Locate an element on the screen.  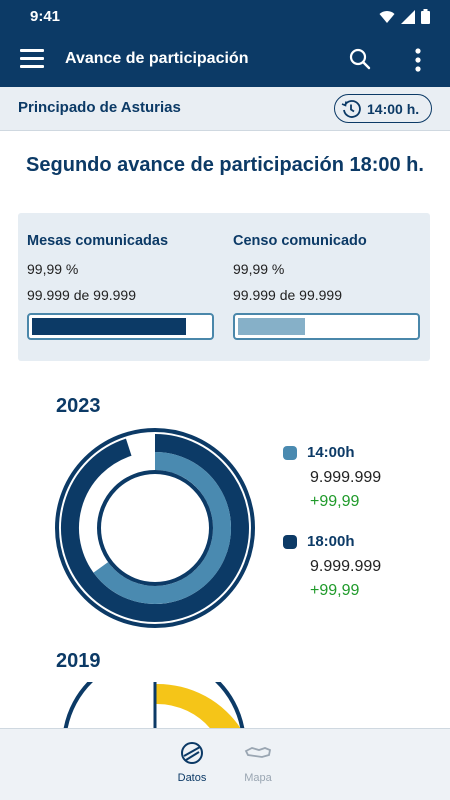
status-time: 9:41 is located at coordinates (45, 16).